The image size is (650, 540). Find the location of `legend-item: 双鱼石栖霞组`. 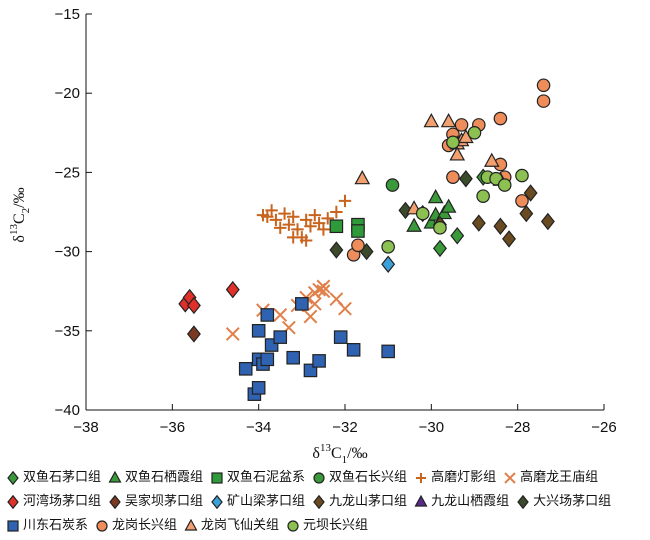

legend-item: 双鱼石栖霞组 is located at coordinates (155, 478).